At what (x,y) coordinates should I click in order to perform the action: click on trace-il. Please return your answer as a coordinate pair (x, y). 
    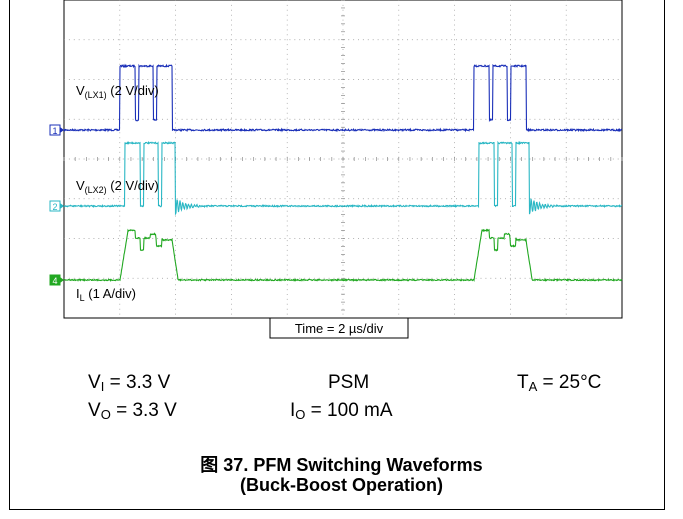
    Looking at the image, I should click on (343, 255).